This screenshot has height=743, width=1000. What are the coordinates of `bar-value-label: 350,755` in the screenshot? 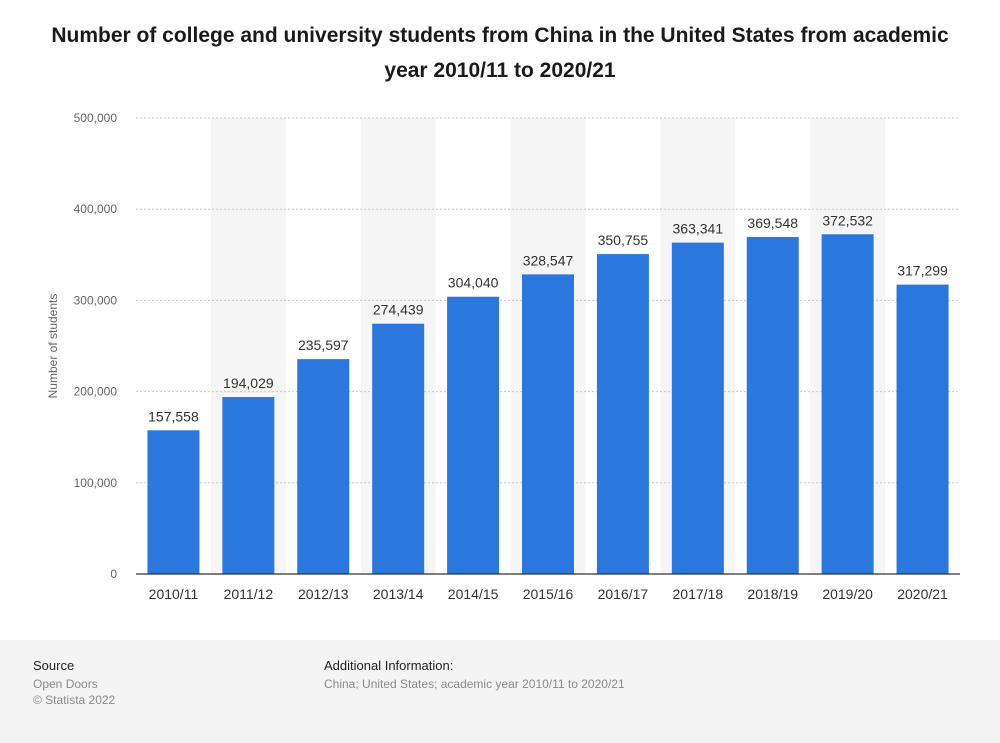 It's located at (623, 240).